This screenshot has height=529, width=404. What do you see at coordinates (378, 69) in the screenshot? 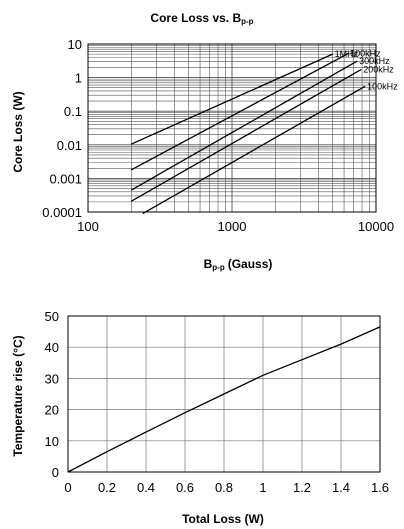
I see `series-label: 200kHz` at bounding box center [378, 69].